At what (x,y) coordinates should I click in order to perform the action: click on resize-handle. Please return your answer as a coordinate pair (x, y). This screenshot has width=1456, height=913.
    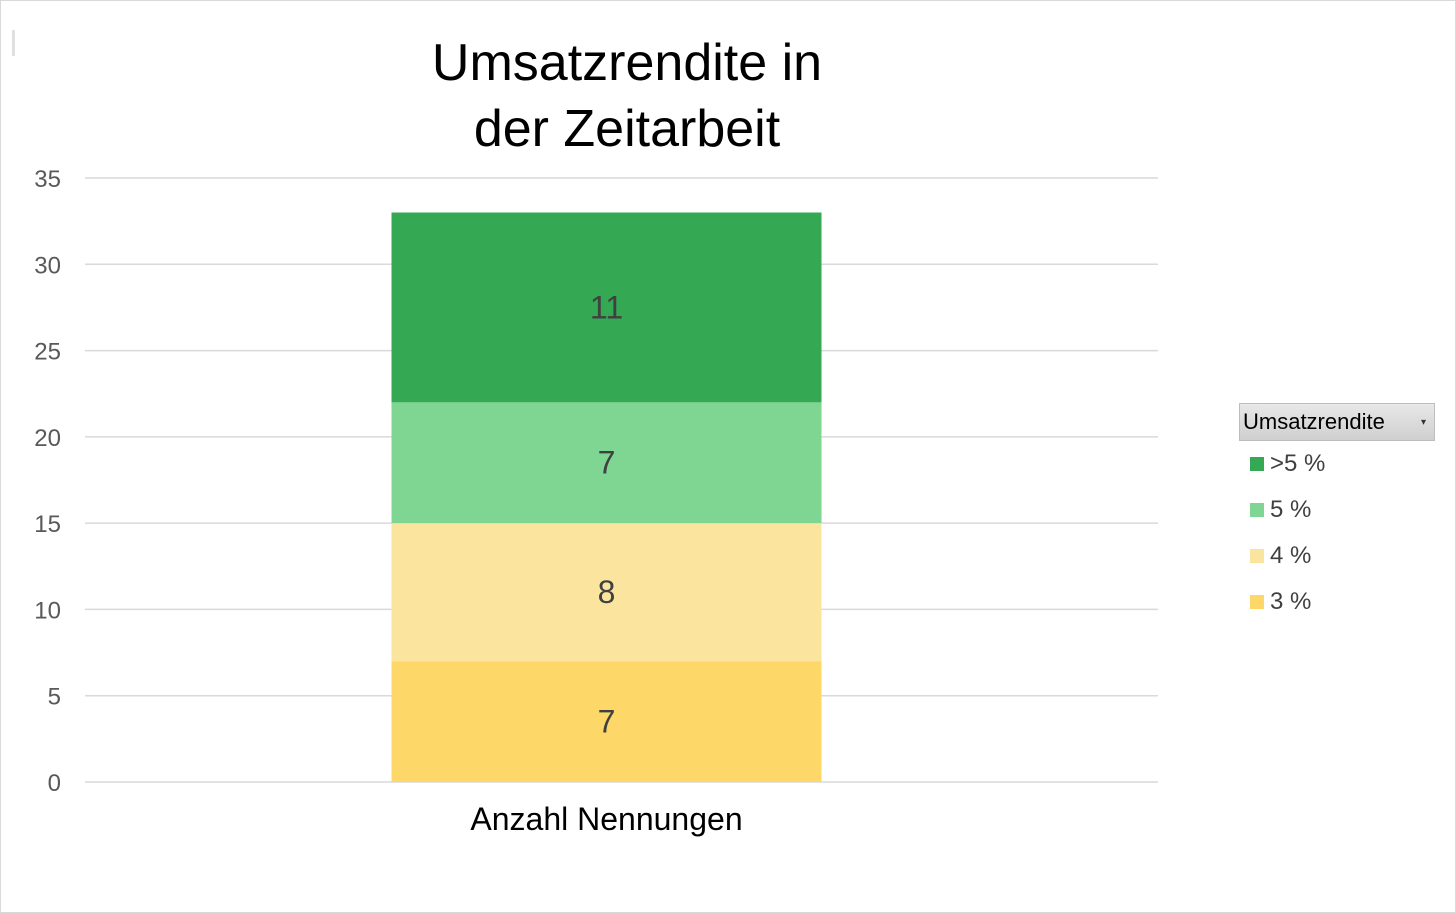
    Looking at the image, I should click on (13, 43).